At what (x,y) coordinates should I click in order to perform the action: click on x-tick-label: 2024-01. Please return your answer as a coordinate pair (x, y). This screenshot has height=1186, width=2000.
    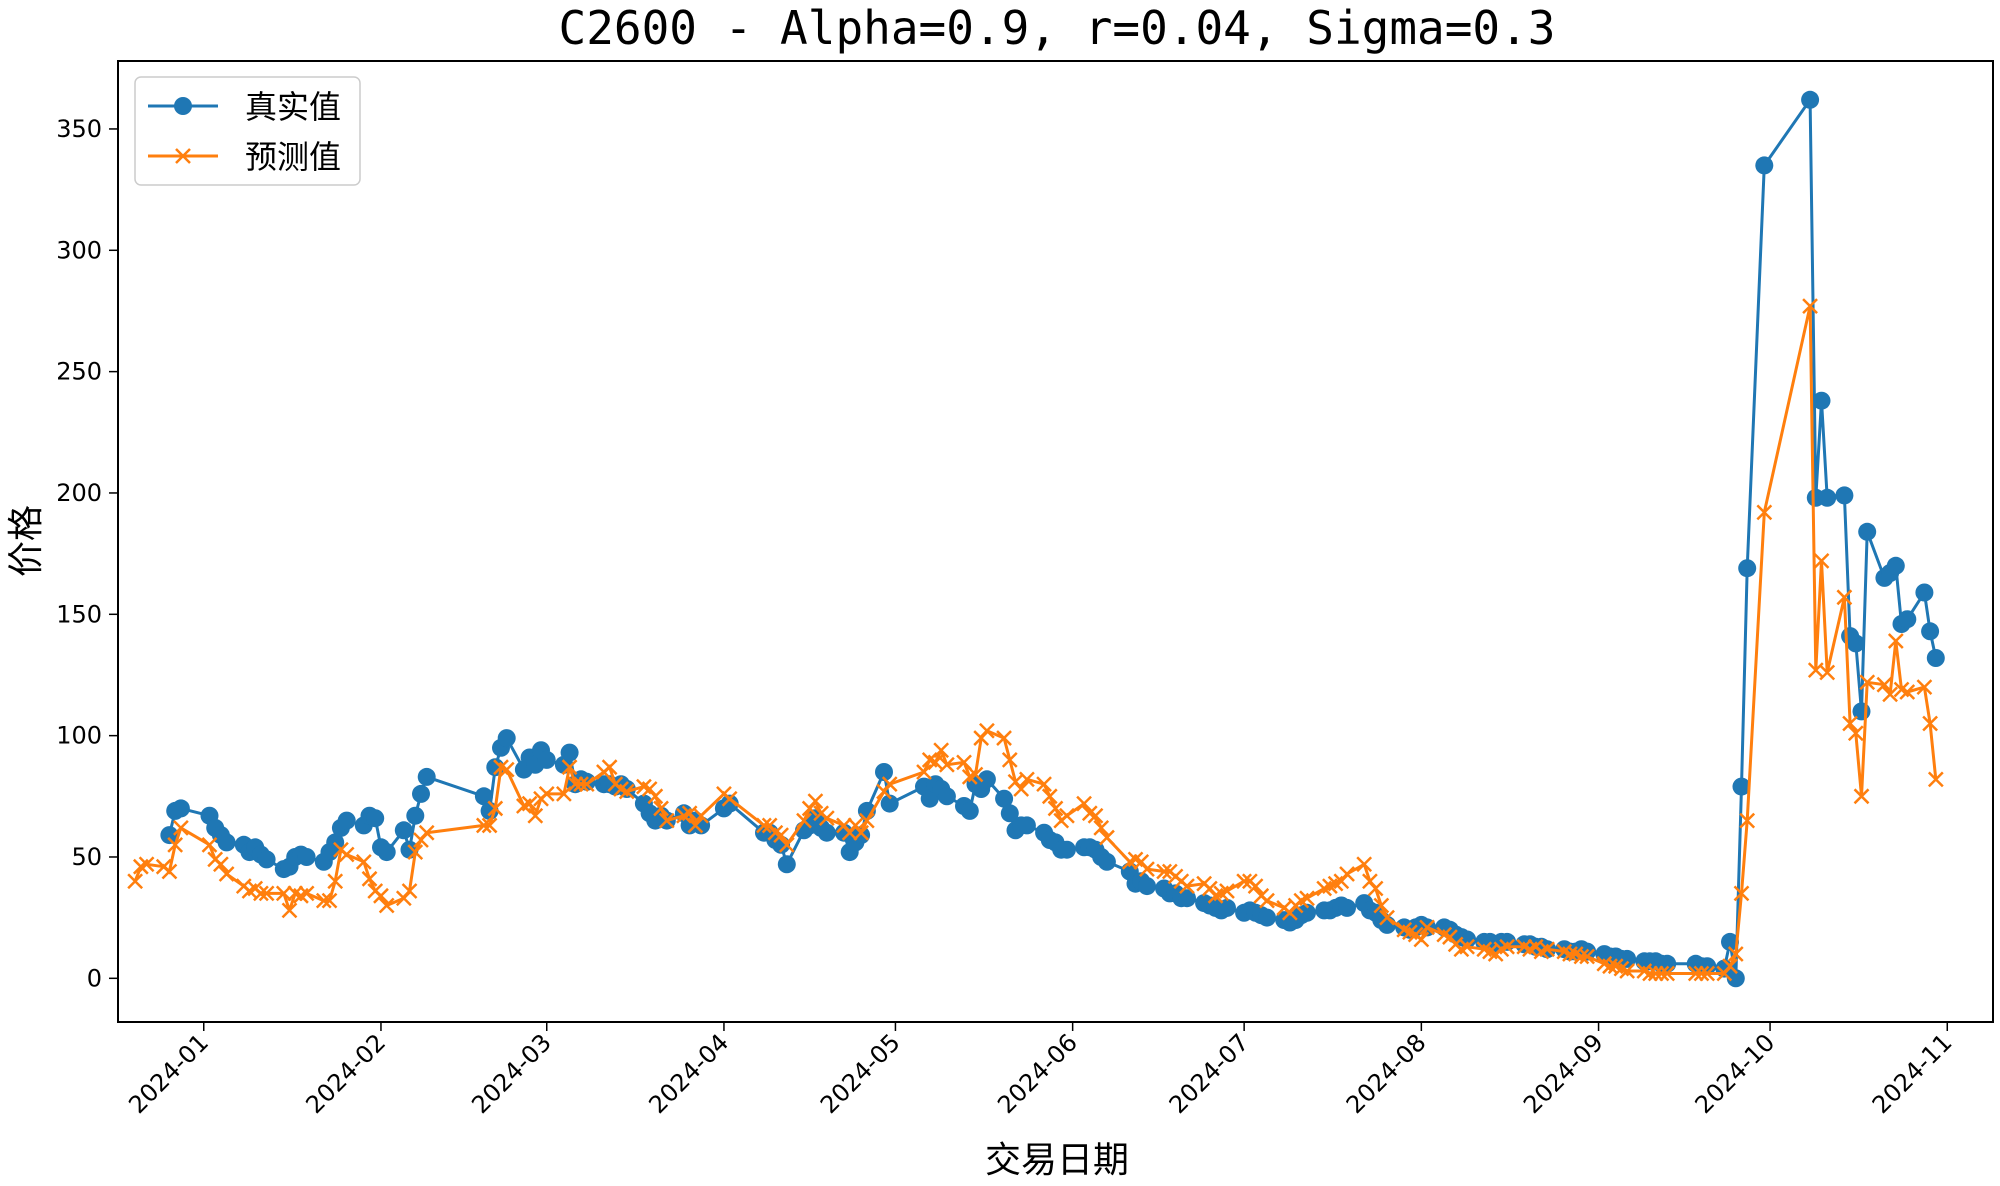
    Looking at the image, I should click on (168, 1073).